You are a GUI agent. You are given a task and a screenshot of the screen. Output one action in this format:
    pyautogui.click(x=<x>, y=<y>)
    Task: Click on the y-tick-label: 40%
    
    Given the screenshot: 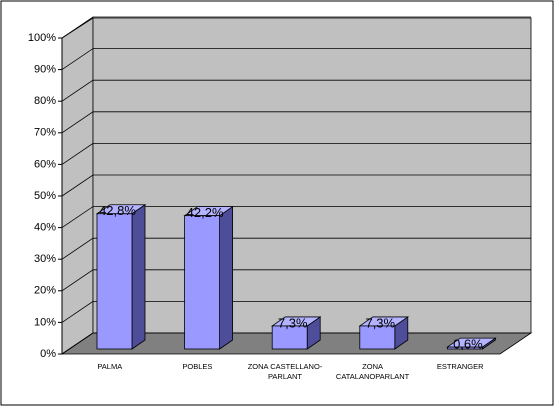 What is the action you would take?
    pyautogui.click(x=45, y=228)
    